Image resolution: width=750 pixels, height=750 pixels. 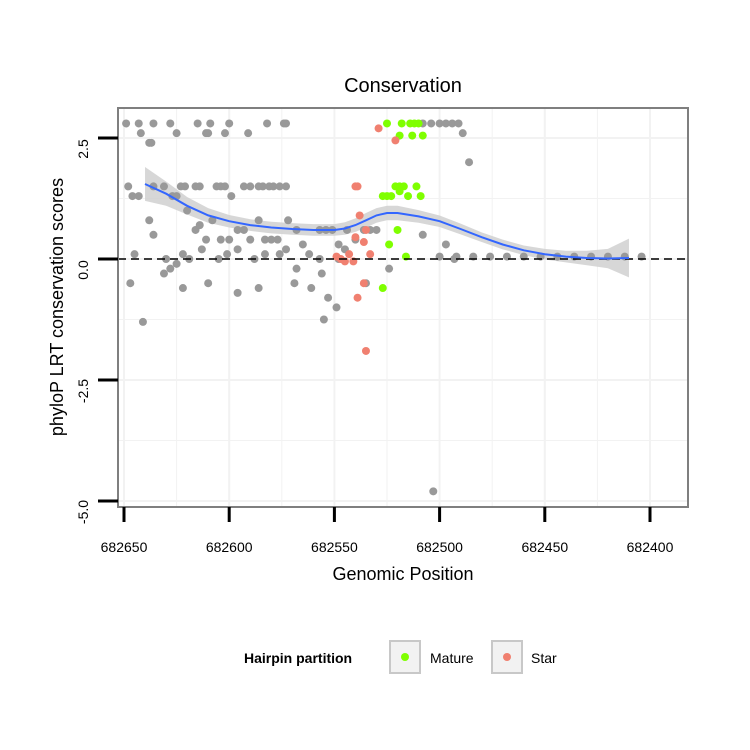 I want to click on legend-label-mature: Mature, so click(x=452, y=658).